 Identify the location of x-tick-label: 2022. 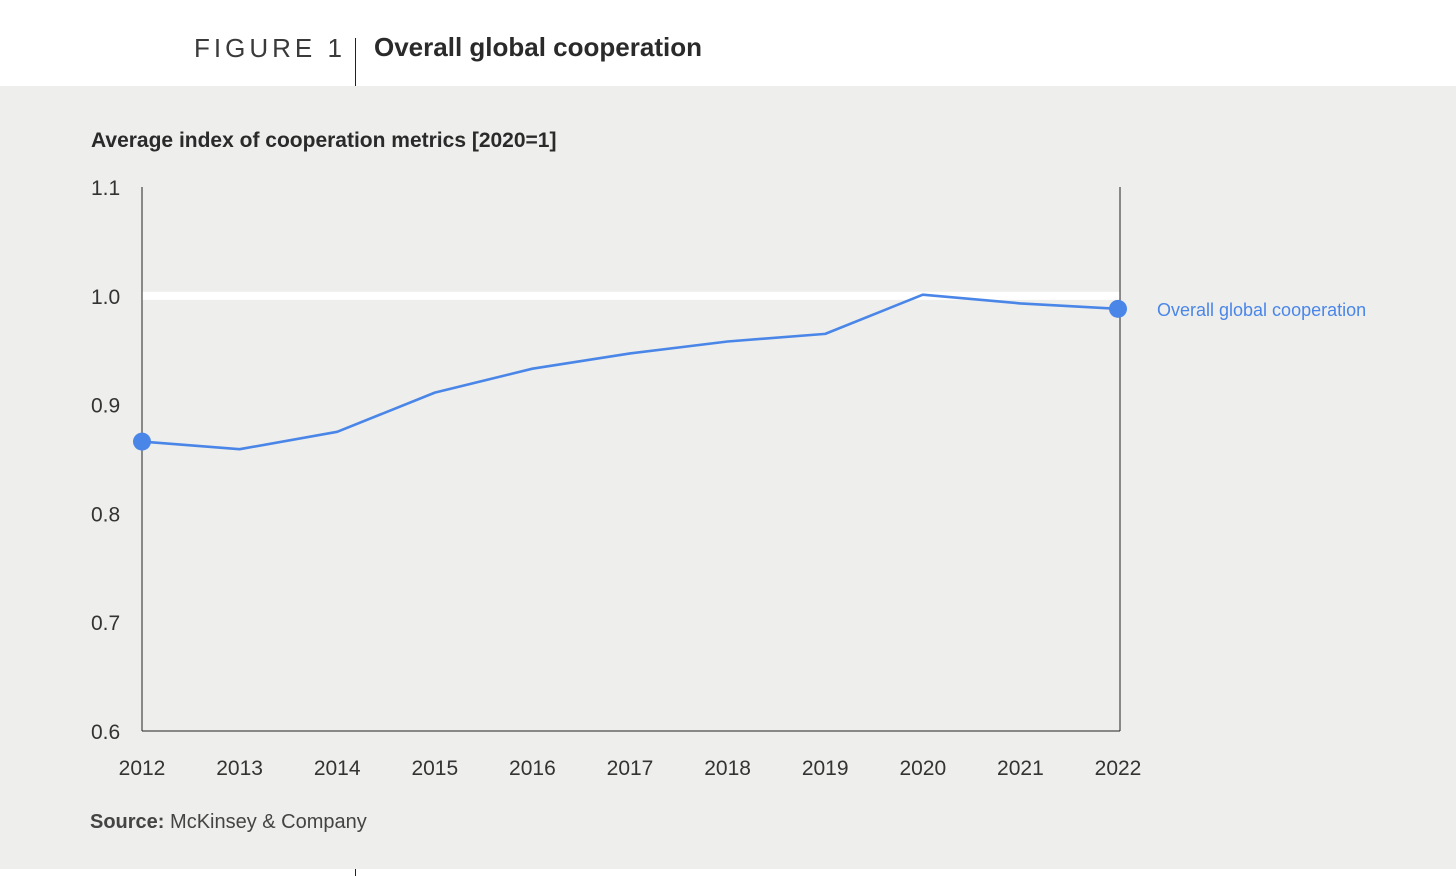
(1118, 768).